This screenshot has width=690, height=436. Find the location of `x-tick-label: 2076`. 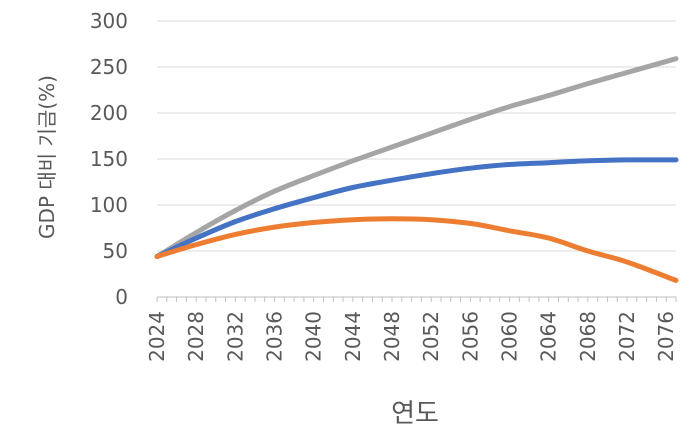

x-tick-label: 2076 is located at coordinates (666, 336).